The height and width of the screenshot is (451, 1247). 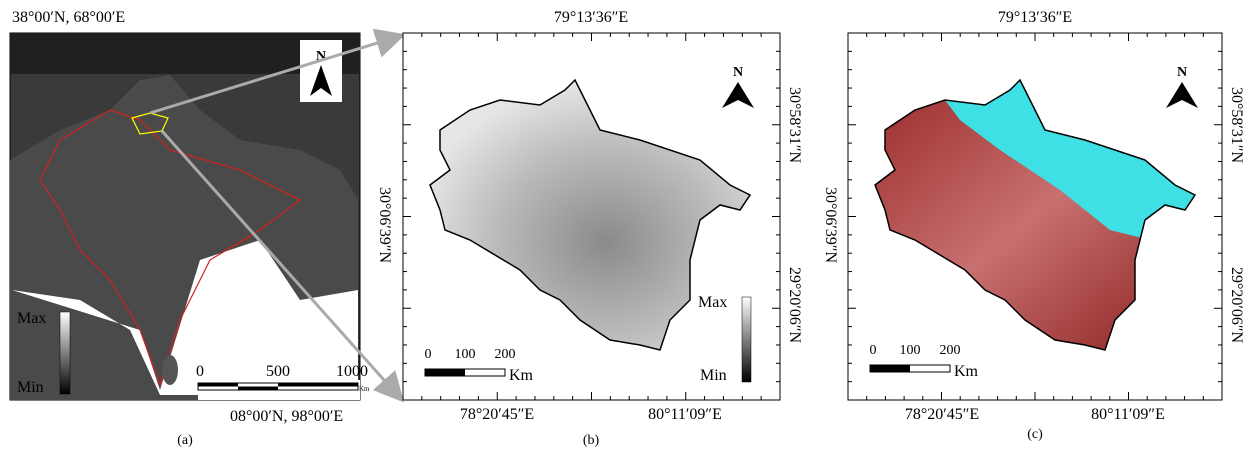 What do you see at coordinates (1035, 434) in the screenshot?
I see `caption: (c)` at bounding box center [1035, 434].